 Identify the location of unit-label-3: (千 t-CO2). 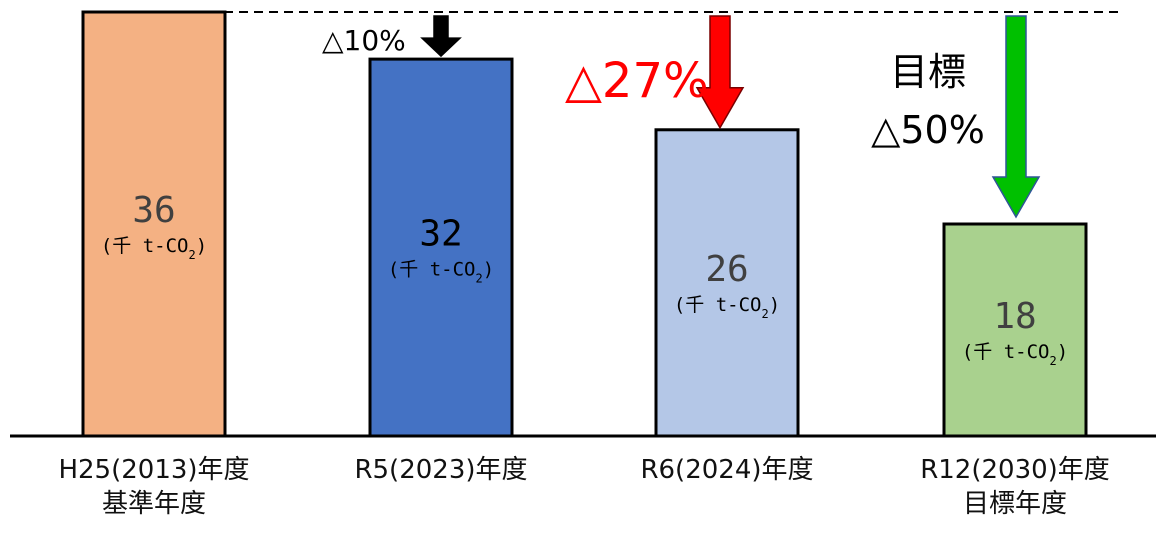
(1015, 354).